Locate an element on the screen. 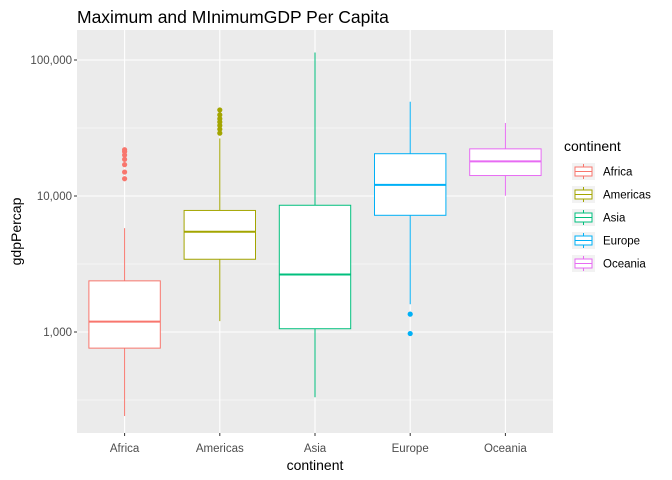 Image resolution: width=672 pixels, height=480 pixels. y-tick-label: 10,000 is located at coordinates (54, 197).